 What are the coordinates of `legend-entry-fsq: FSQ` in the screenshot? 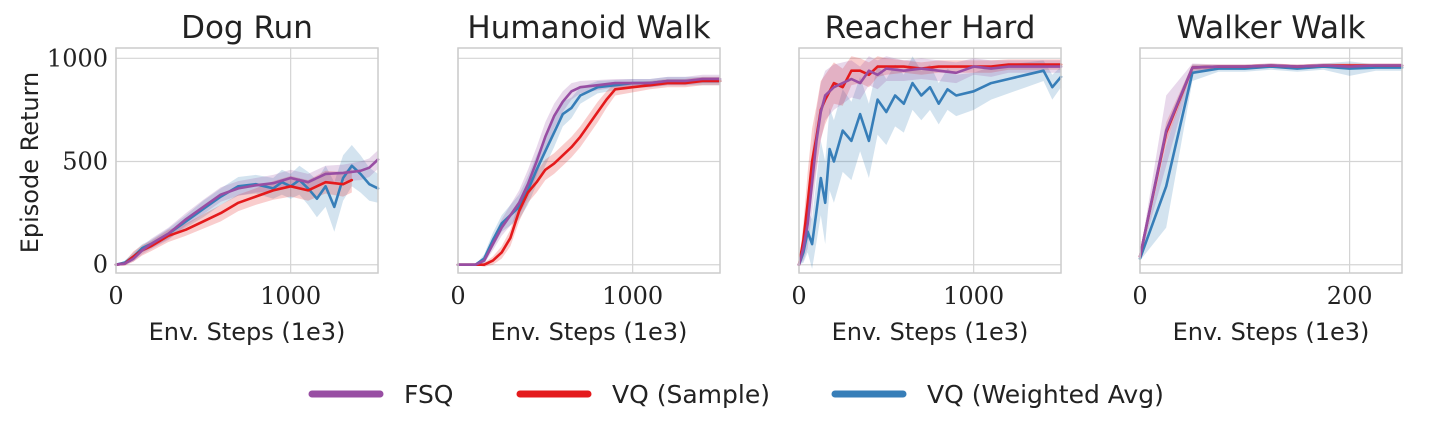 It's located at (381, 394).